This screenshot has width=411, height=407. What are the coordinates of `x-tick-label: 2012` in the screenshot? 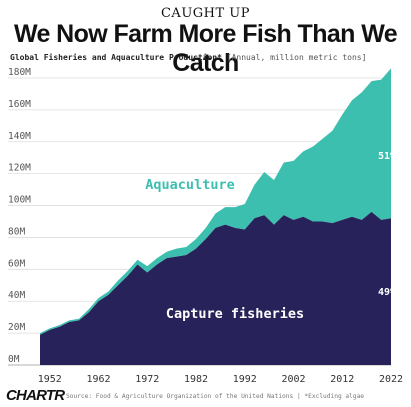 It's located at (342, 379).